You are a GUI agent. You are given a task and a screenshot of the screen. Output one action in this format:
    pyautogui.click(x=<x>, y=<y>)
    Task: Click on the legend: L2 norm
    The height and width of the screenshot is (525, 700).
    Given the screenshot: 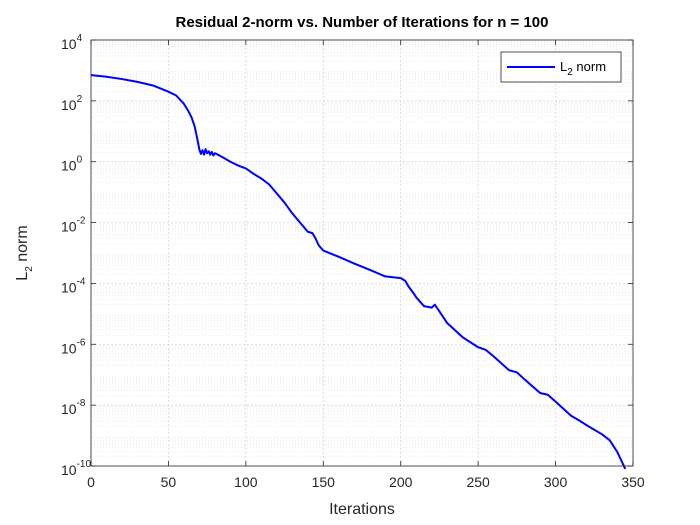 What is the action you would take?
    pyautogui.click(x=561, y=67)
    